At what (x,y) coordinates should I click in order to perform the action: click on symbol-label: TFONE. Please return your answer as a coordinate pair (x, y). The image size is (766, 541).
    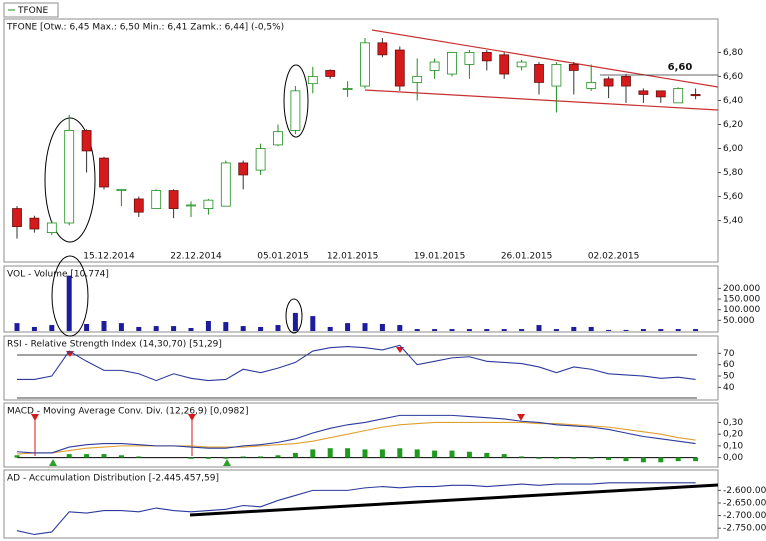
    Looking at the image, I should click on (32, 11).